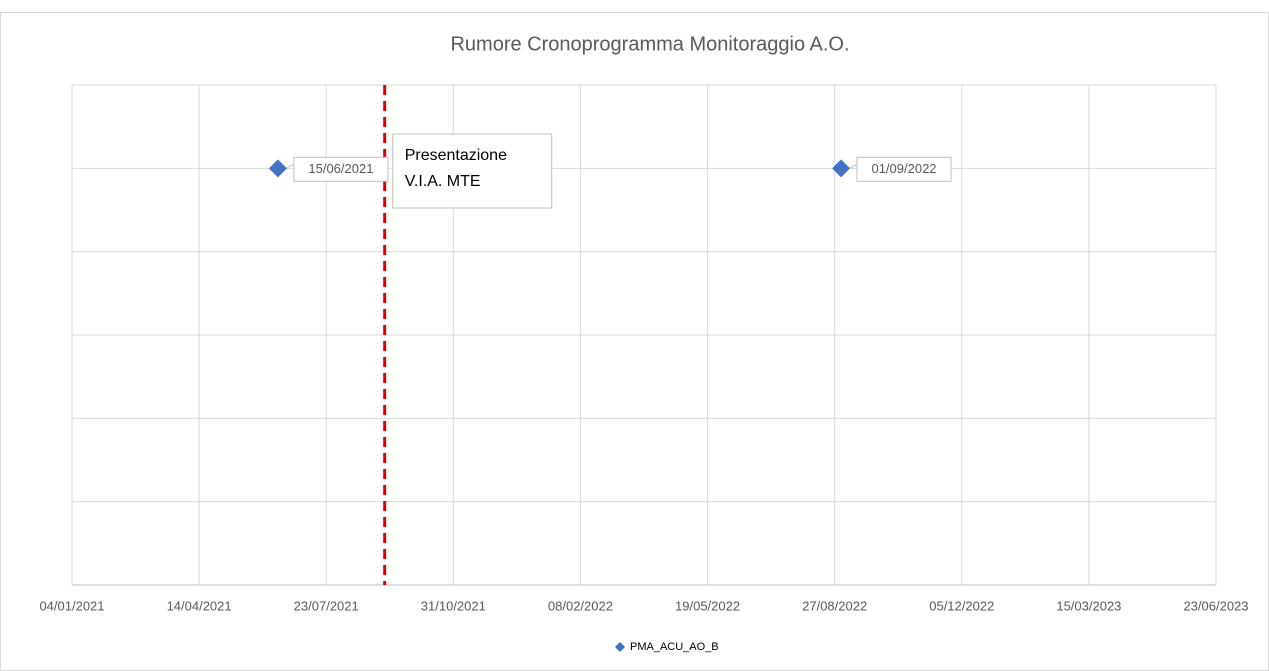 The width and height of the screenshot is (1269, 671). What do you see at coordinates (71, 605) in the screenshot?
I see `x-tick-label: 04/01/2021` at bounding box center [71, 605].